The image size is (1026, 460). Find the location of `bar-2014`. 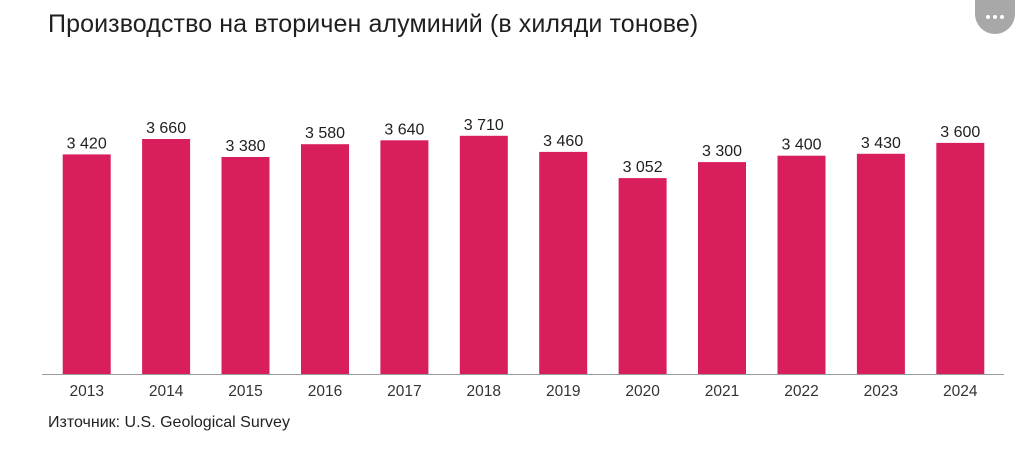

bar-2014 is located at coordinates (166, 256).